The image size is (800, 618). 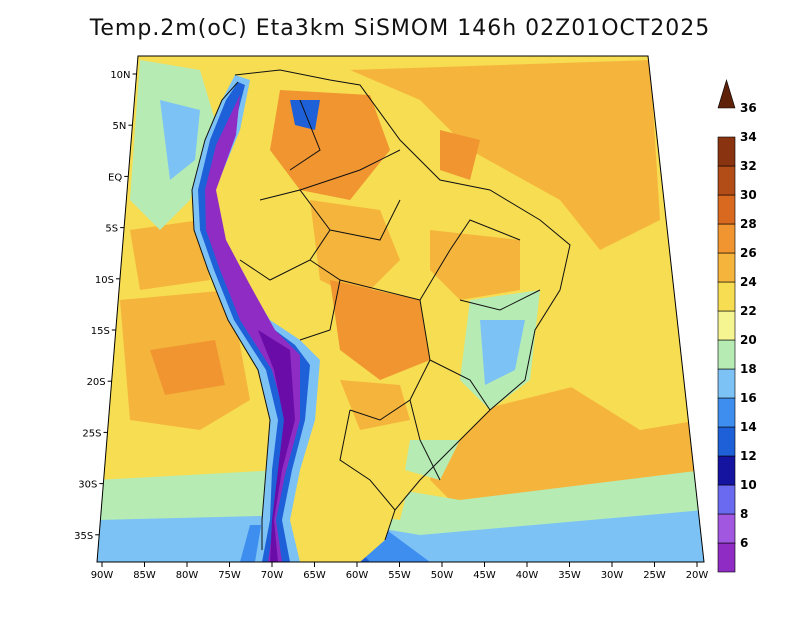 What do you see at coordinates (527, 575) in the screenshot?
I see `lon-tick-label: 40W` at bounding box center [527, 575].